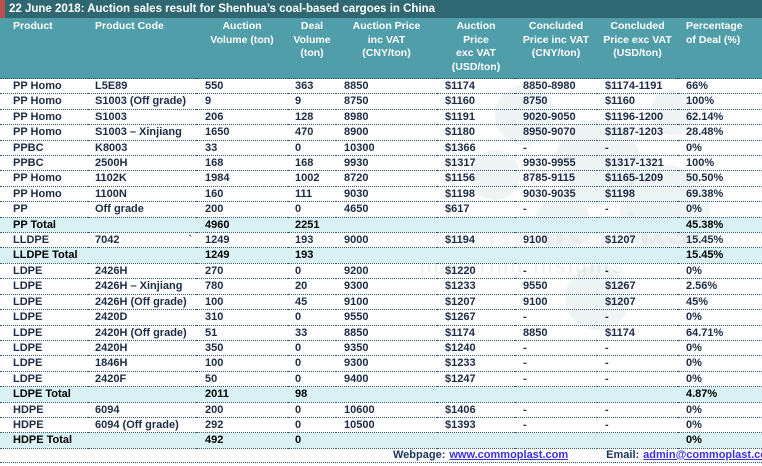 This screenshot has width=762, height=466. I want to click on cell: 50, so click(242, 379).